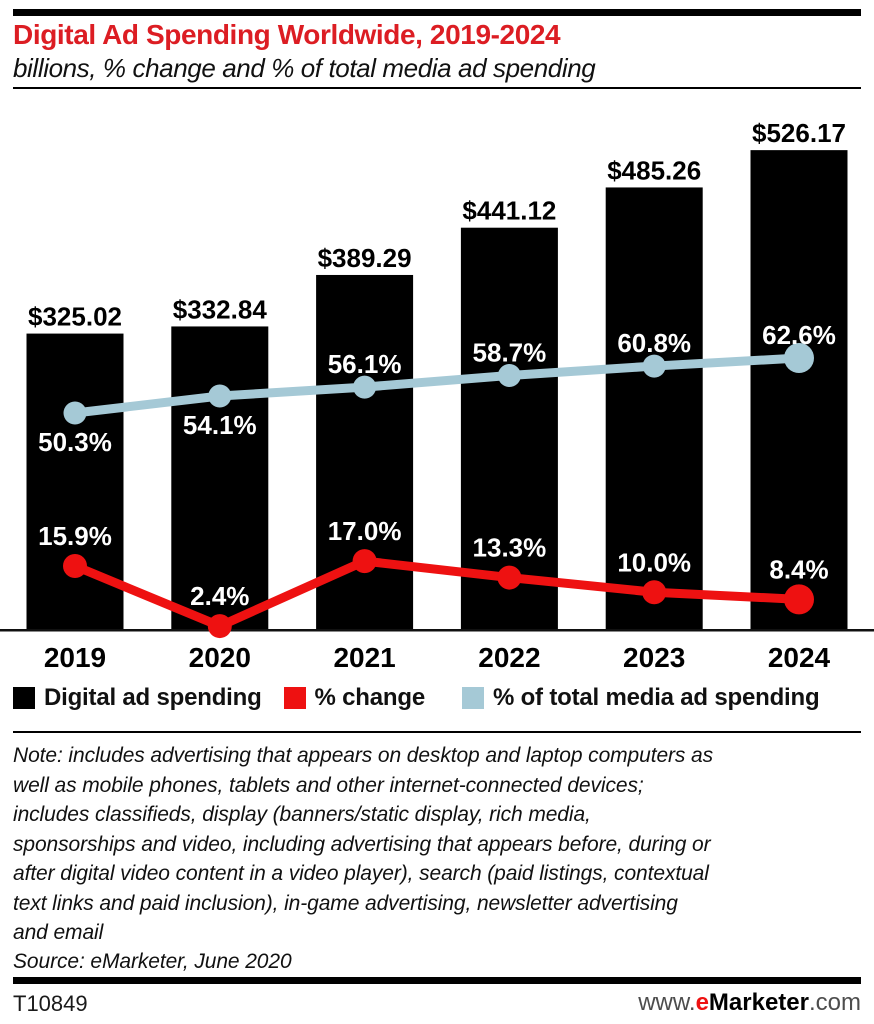 The image size is (874, 1024). I want to click on chart-id: T10849, so click(50, 1003).